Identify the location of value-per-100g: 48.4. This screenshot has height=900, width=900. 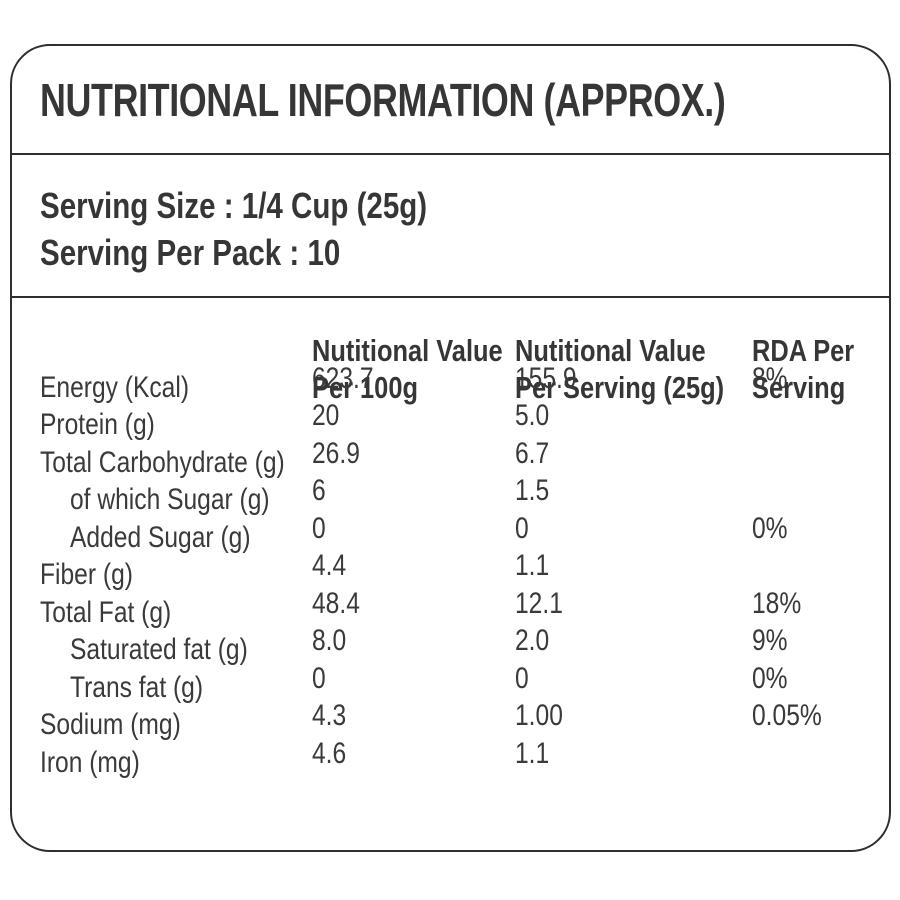
(336, 603).